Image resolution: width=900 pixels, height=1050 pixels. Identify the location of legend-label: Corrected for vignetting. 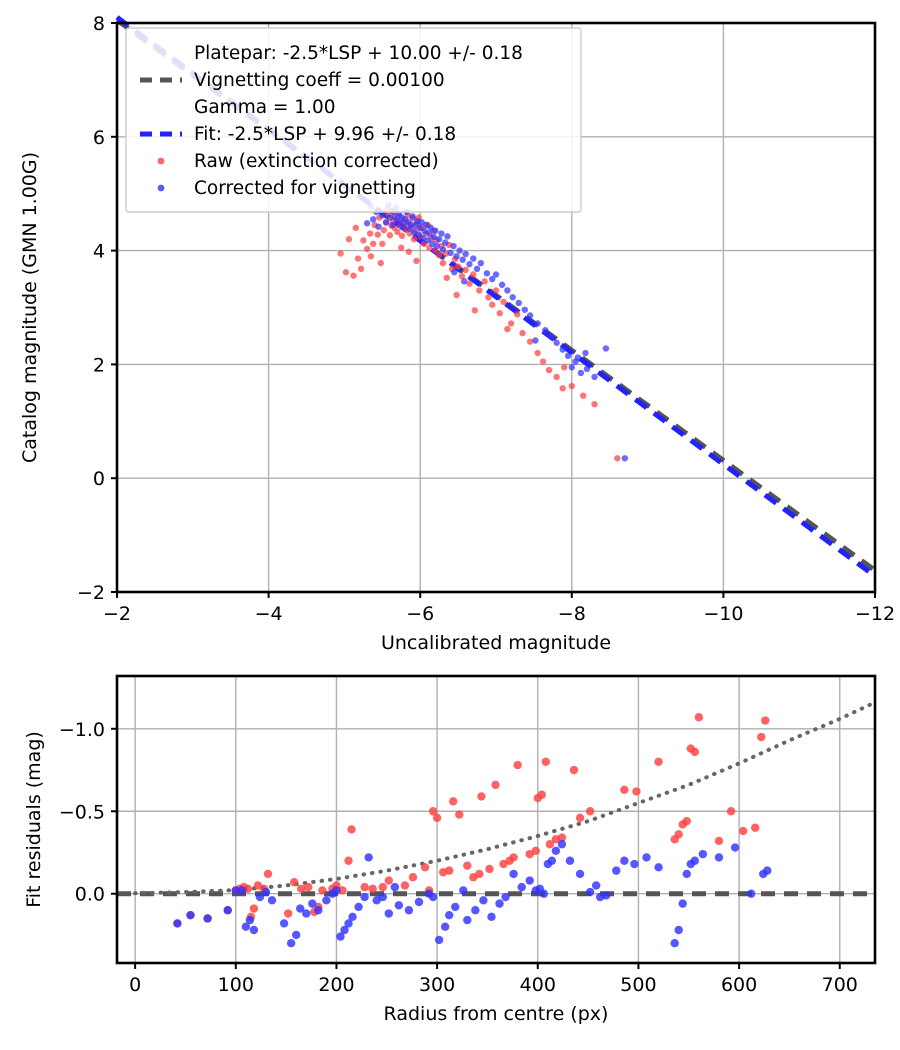
(305, 188).